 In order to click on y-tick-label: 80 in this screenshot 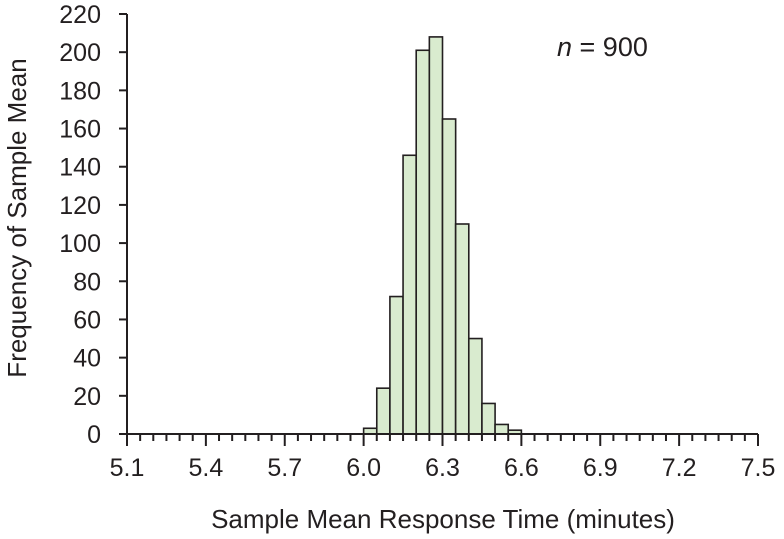, I will do `click(87, 282)`.